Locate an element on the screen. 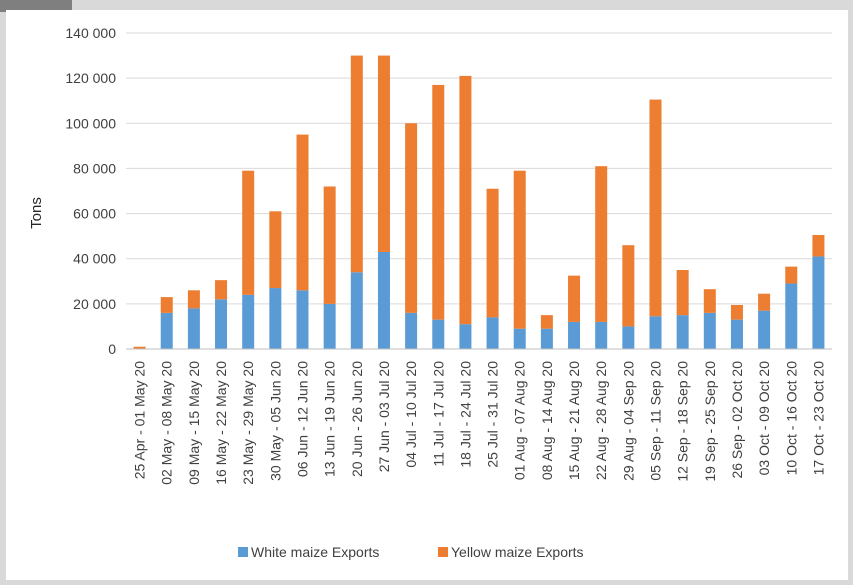 The height and width of the screenshot is (585, 853). x-tick-label: 17 Oct - 23 Oct 20 is located at coordinates (818, 418).